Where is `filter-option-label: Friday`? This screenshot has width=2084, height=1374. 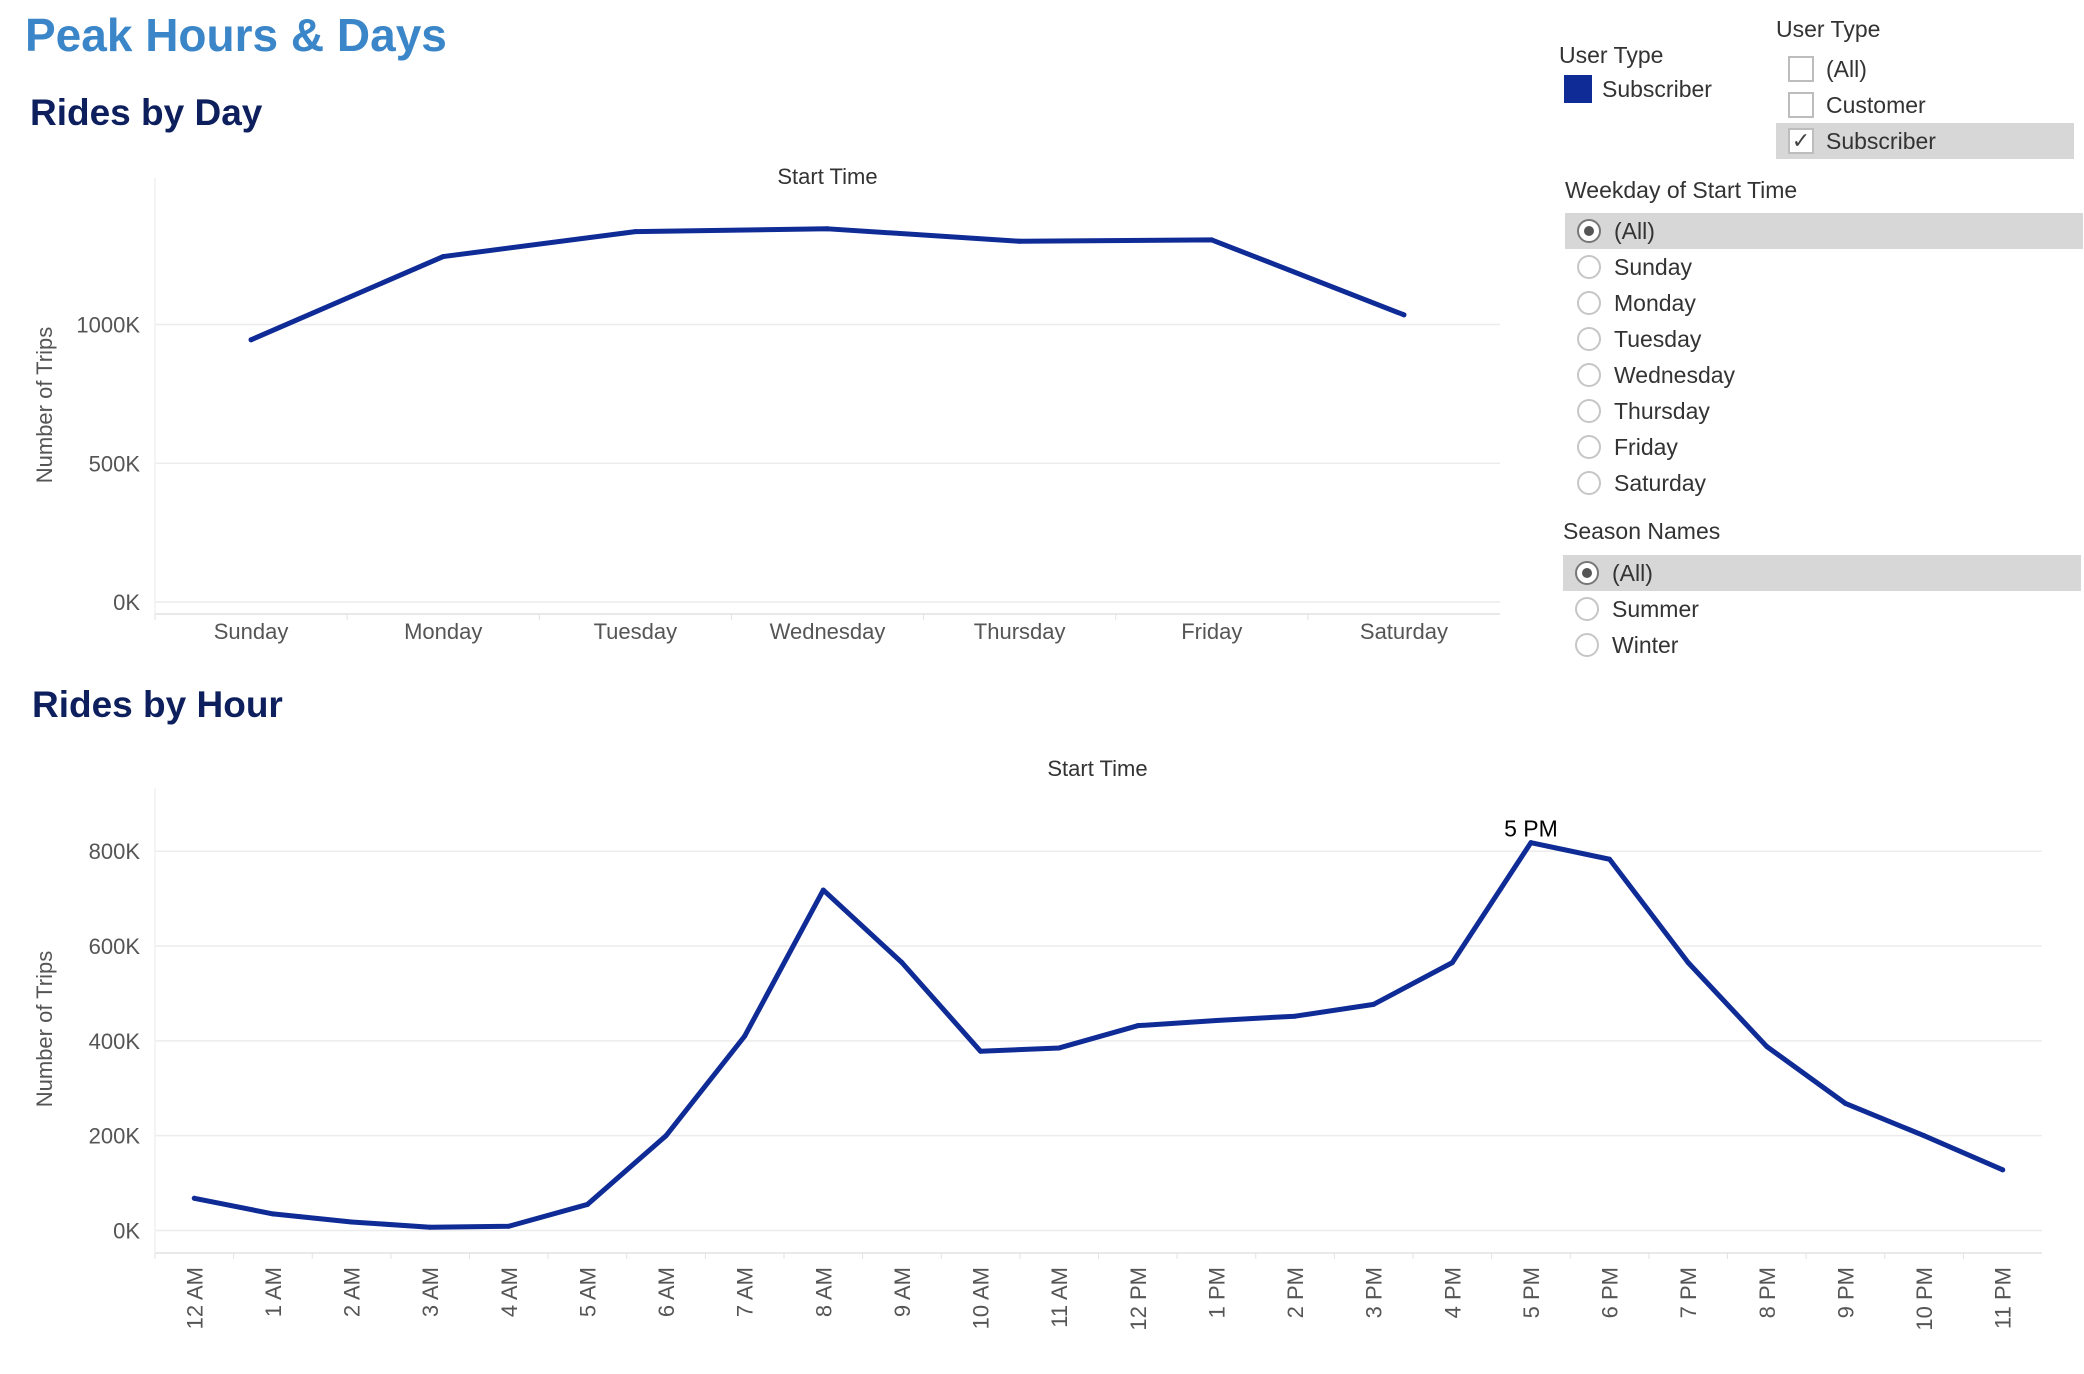
filter-option-label: Friday is located at coordinates (1646, 446).